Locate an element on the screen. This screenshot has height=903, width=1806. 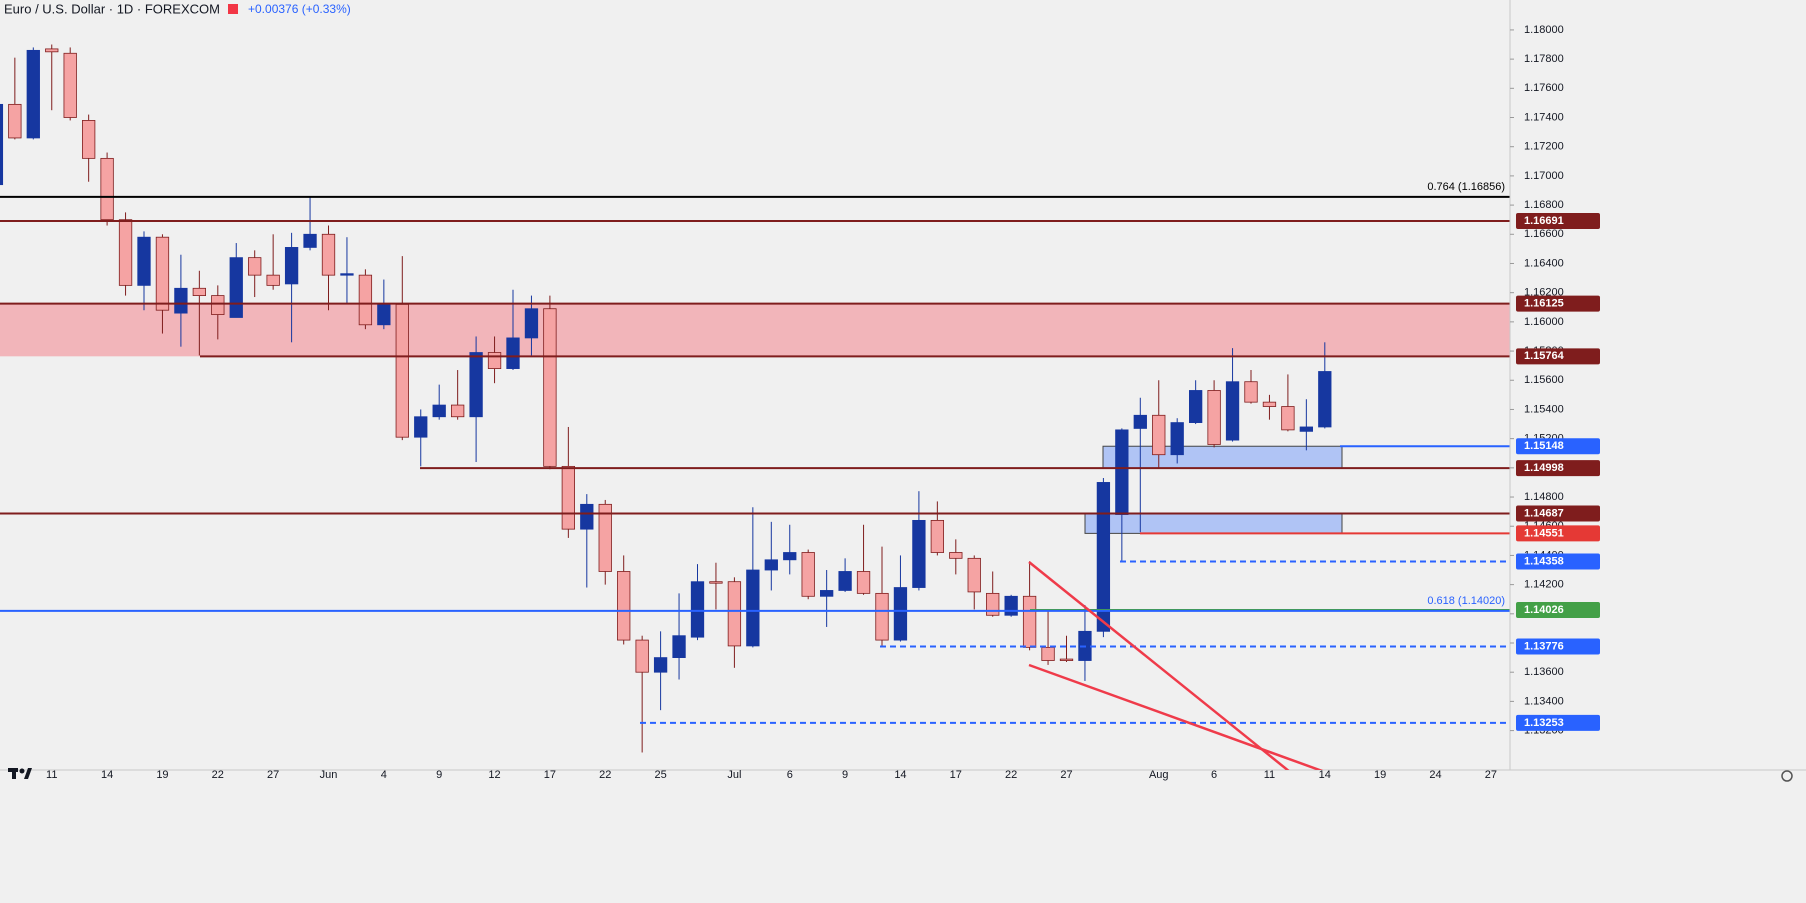
price-box-label: 1.16125 is located at coordinates (1544, 304).